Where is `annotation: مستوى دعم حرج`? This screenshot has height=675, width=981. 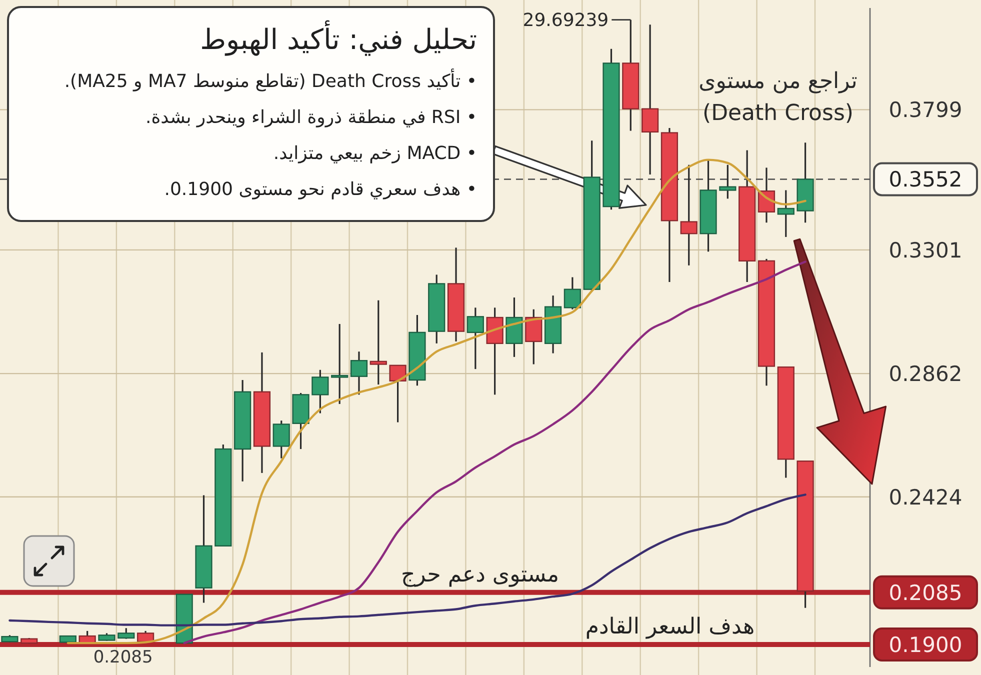
annotation: مستوى دعم حرج is located at coordinates (480, 575).